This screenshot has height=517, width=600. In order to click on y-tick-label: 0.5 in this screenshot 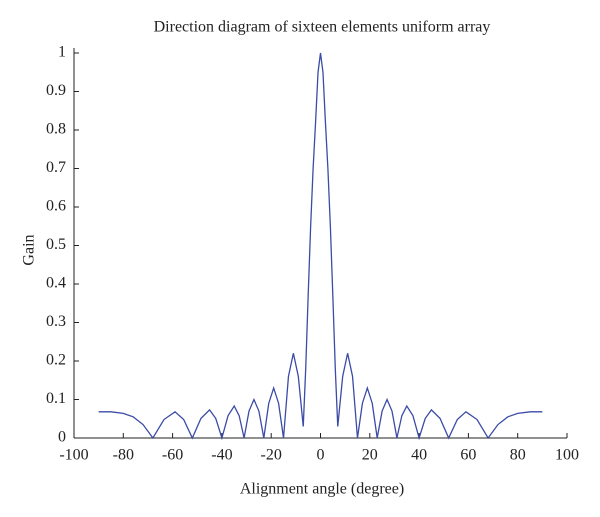, I will do `click(56, 244)`.